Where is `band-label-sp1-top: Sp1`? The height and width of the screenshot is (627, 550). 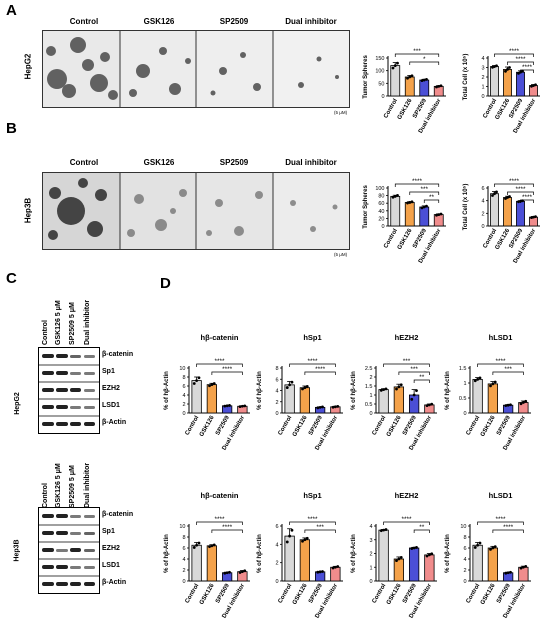
band-label-sp1-top: Sp1 is located at coordinates (108, 371).